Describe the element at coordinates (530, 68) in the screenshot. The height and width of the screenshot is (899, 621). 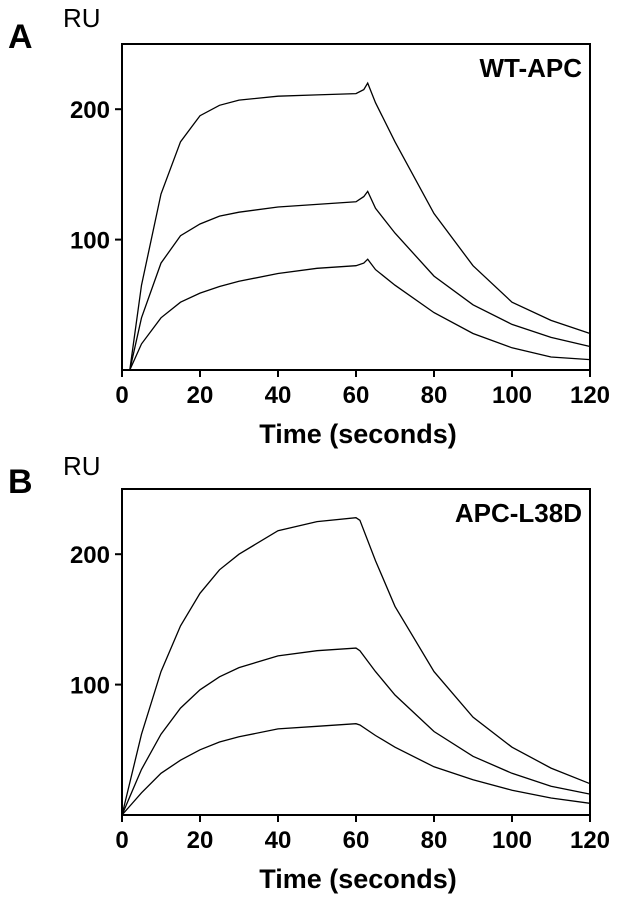
I see `panel-title: WT-APC` at that location.